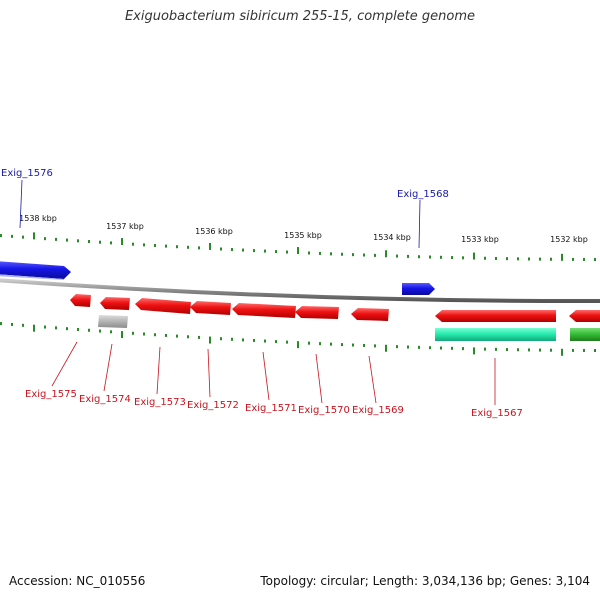 This screenshot has height=600, width=600. Describe the element at coordinates (495, 334) in the screenshot. I see `rna-feature-cyan` at that location.